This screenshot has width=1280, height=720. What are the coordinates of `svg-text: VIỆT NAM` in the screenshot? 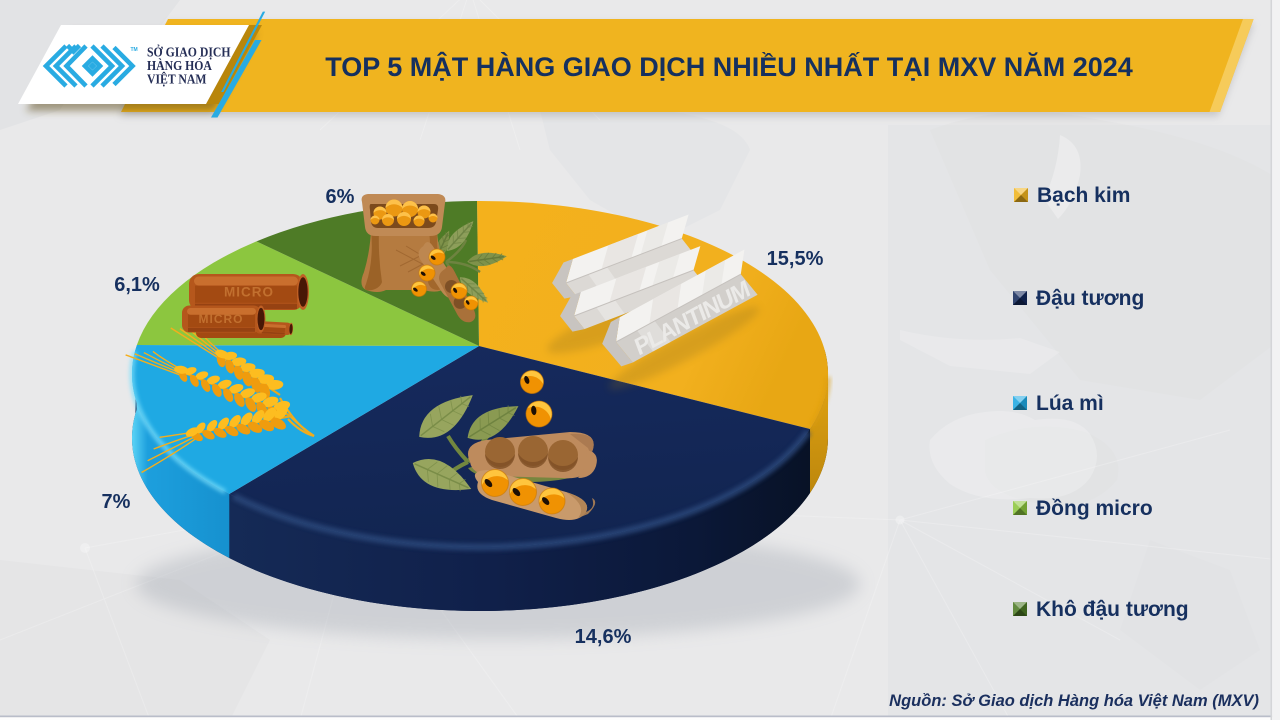 It's located at (176, 79).